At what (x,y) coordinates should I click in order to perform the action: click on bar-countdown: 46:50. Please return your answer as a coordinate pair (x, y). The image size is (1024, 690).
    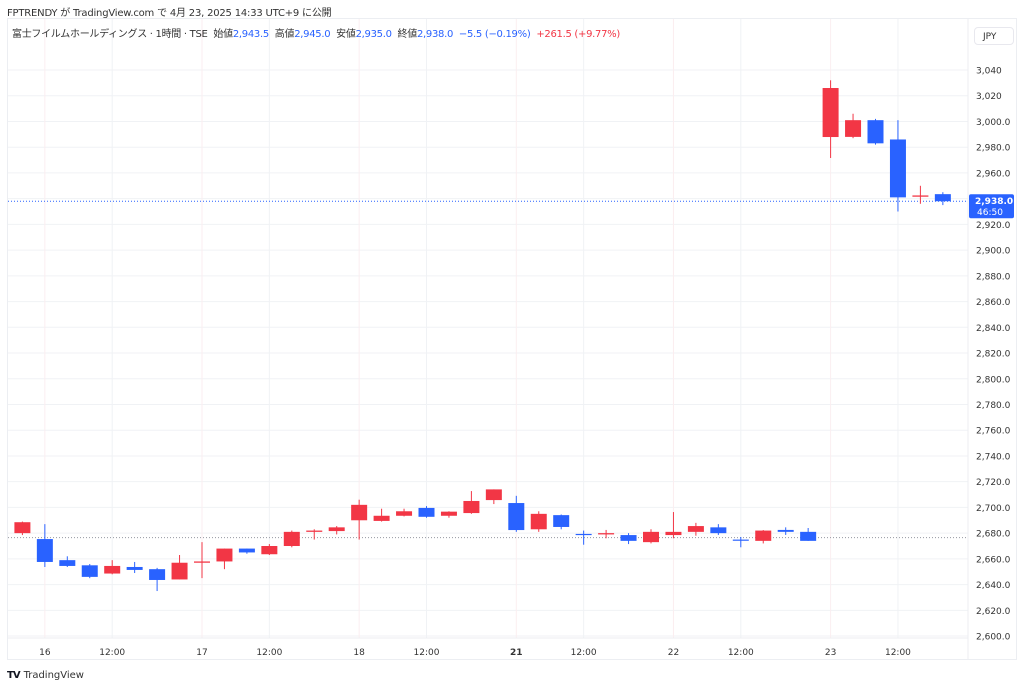
    Looking at the image, I should click on (990, 213).